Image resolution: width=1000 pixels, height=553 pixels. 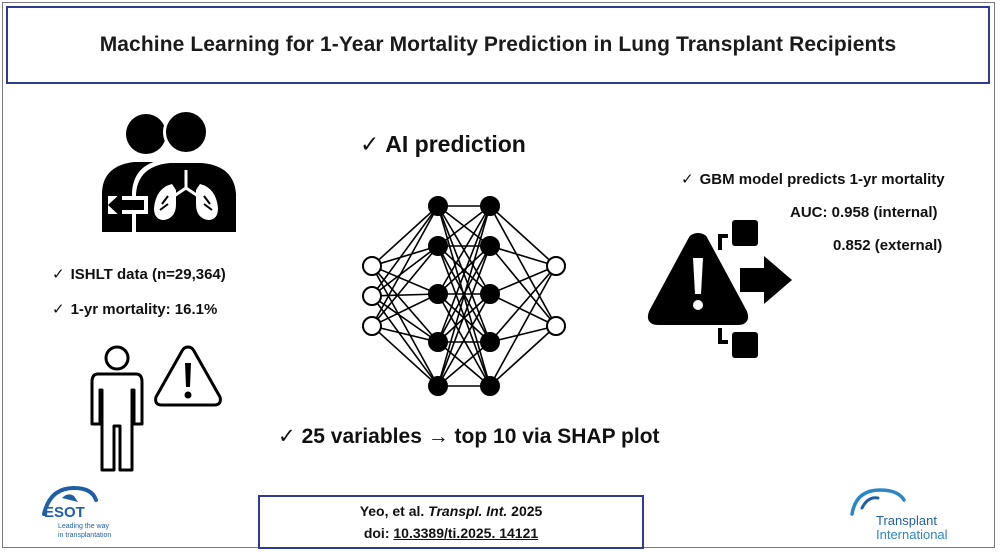 What do you see at coordinates (83, 526) in the screenshot?
I see `esot-tagline: Leading the way` at bounding box center [83, 526].